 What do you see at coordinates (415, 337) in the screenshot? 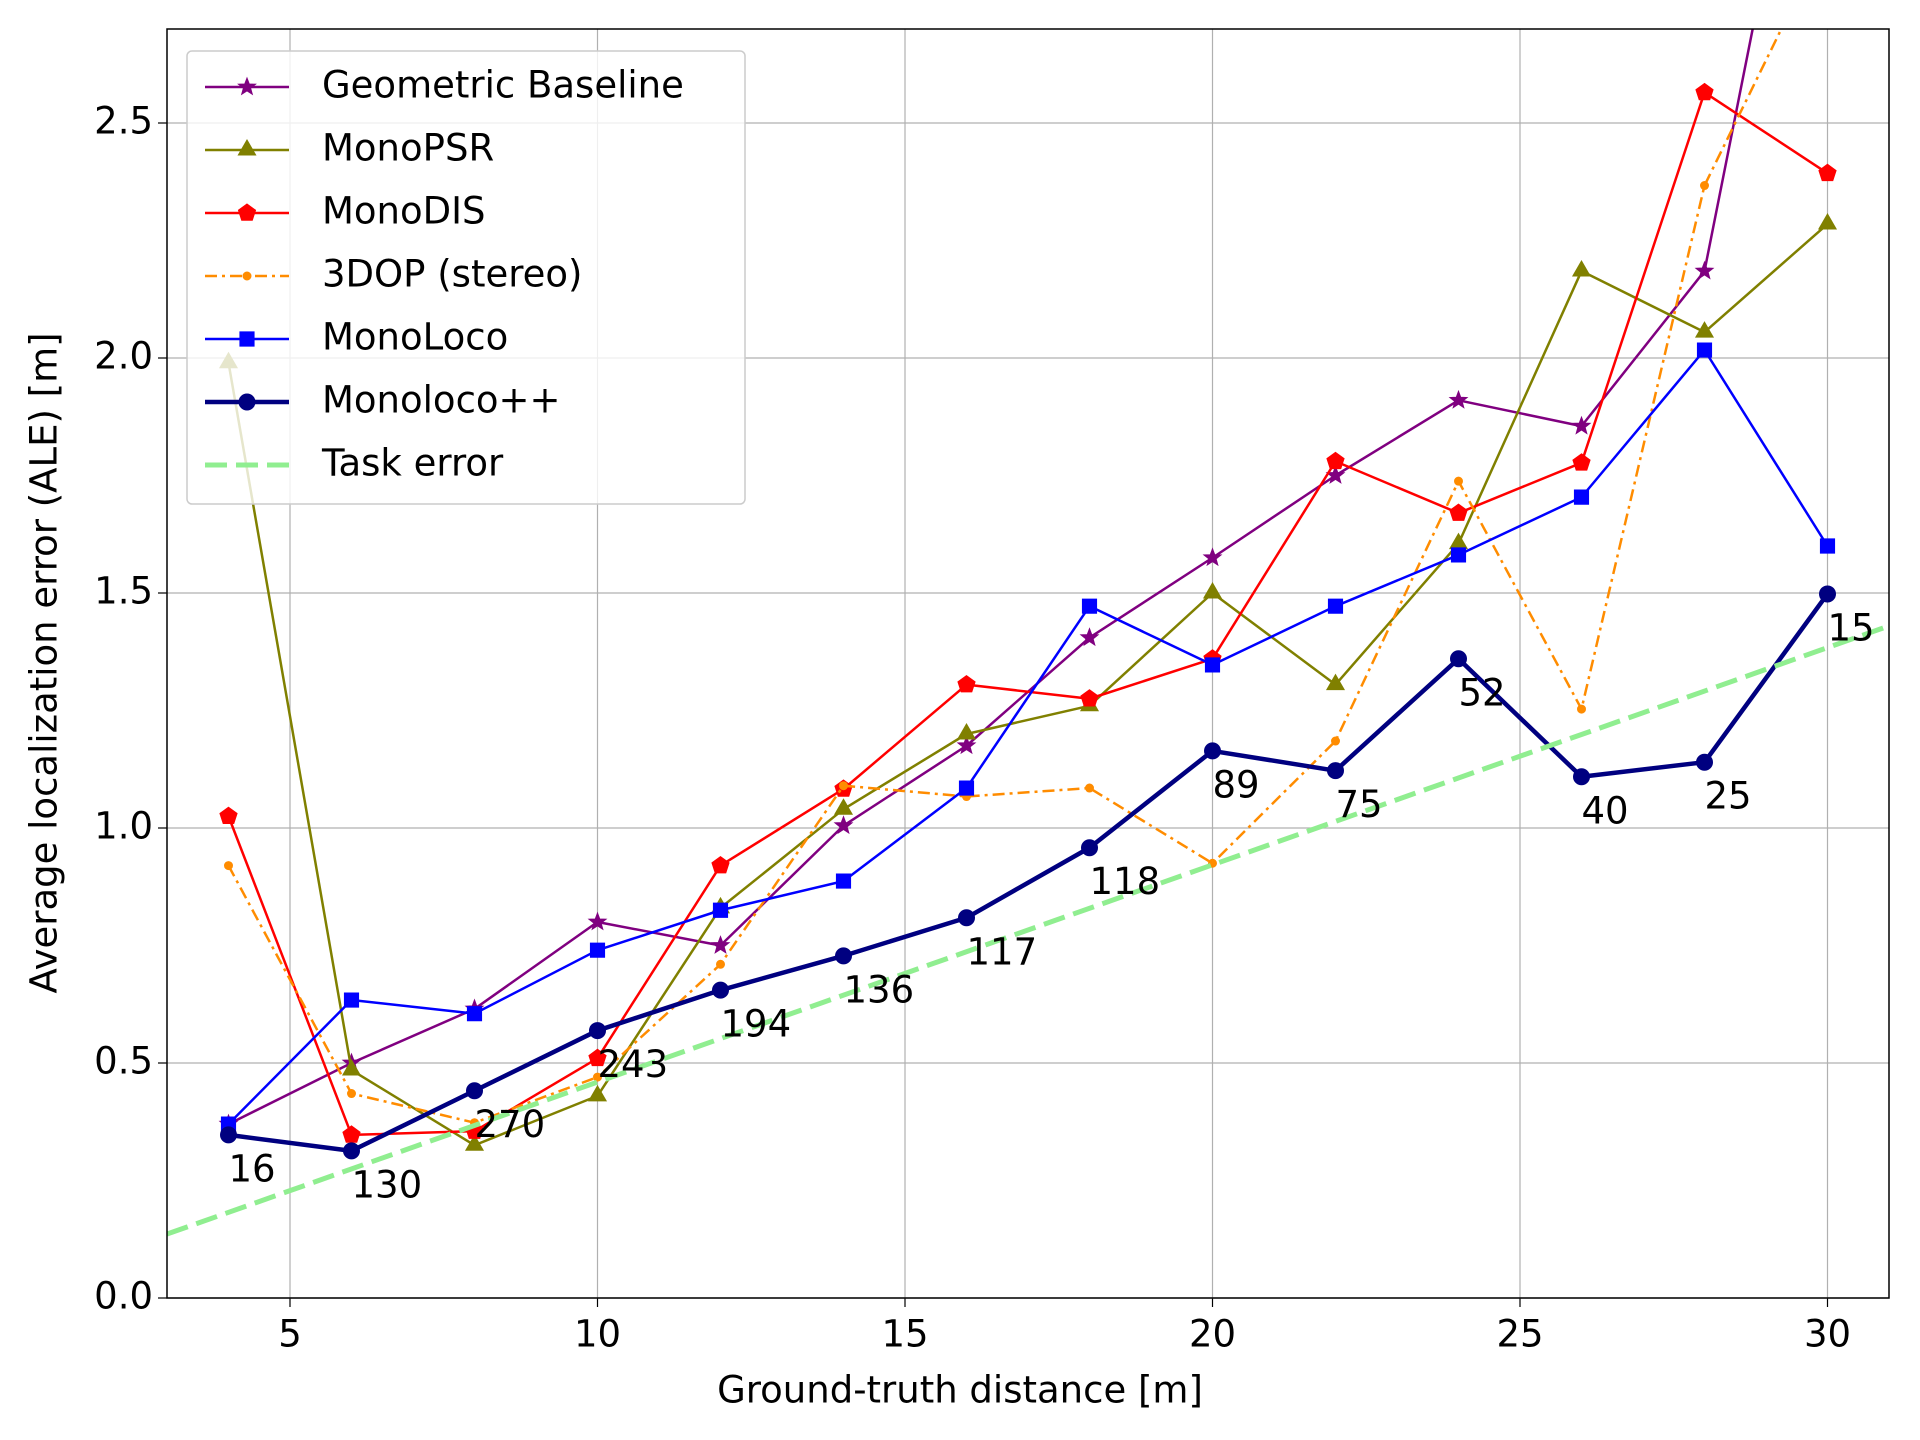
I see `legend-label: MonoLoco` at bounding box center [415, 337].